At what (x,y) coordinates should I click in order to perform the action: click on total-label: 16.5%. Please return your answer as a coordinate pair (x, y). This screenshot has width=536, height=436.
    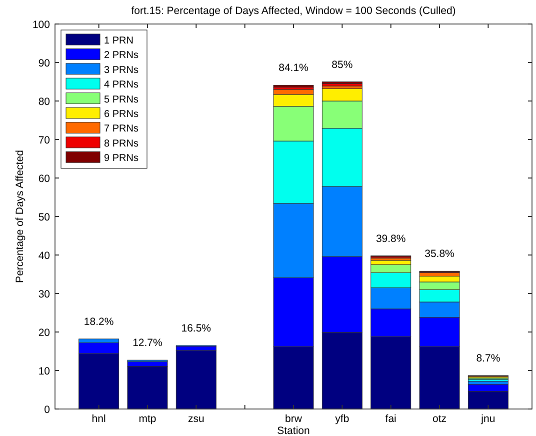
    Looking at the image, I should click on (196, 328).